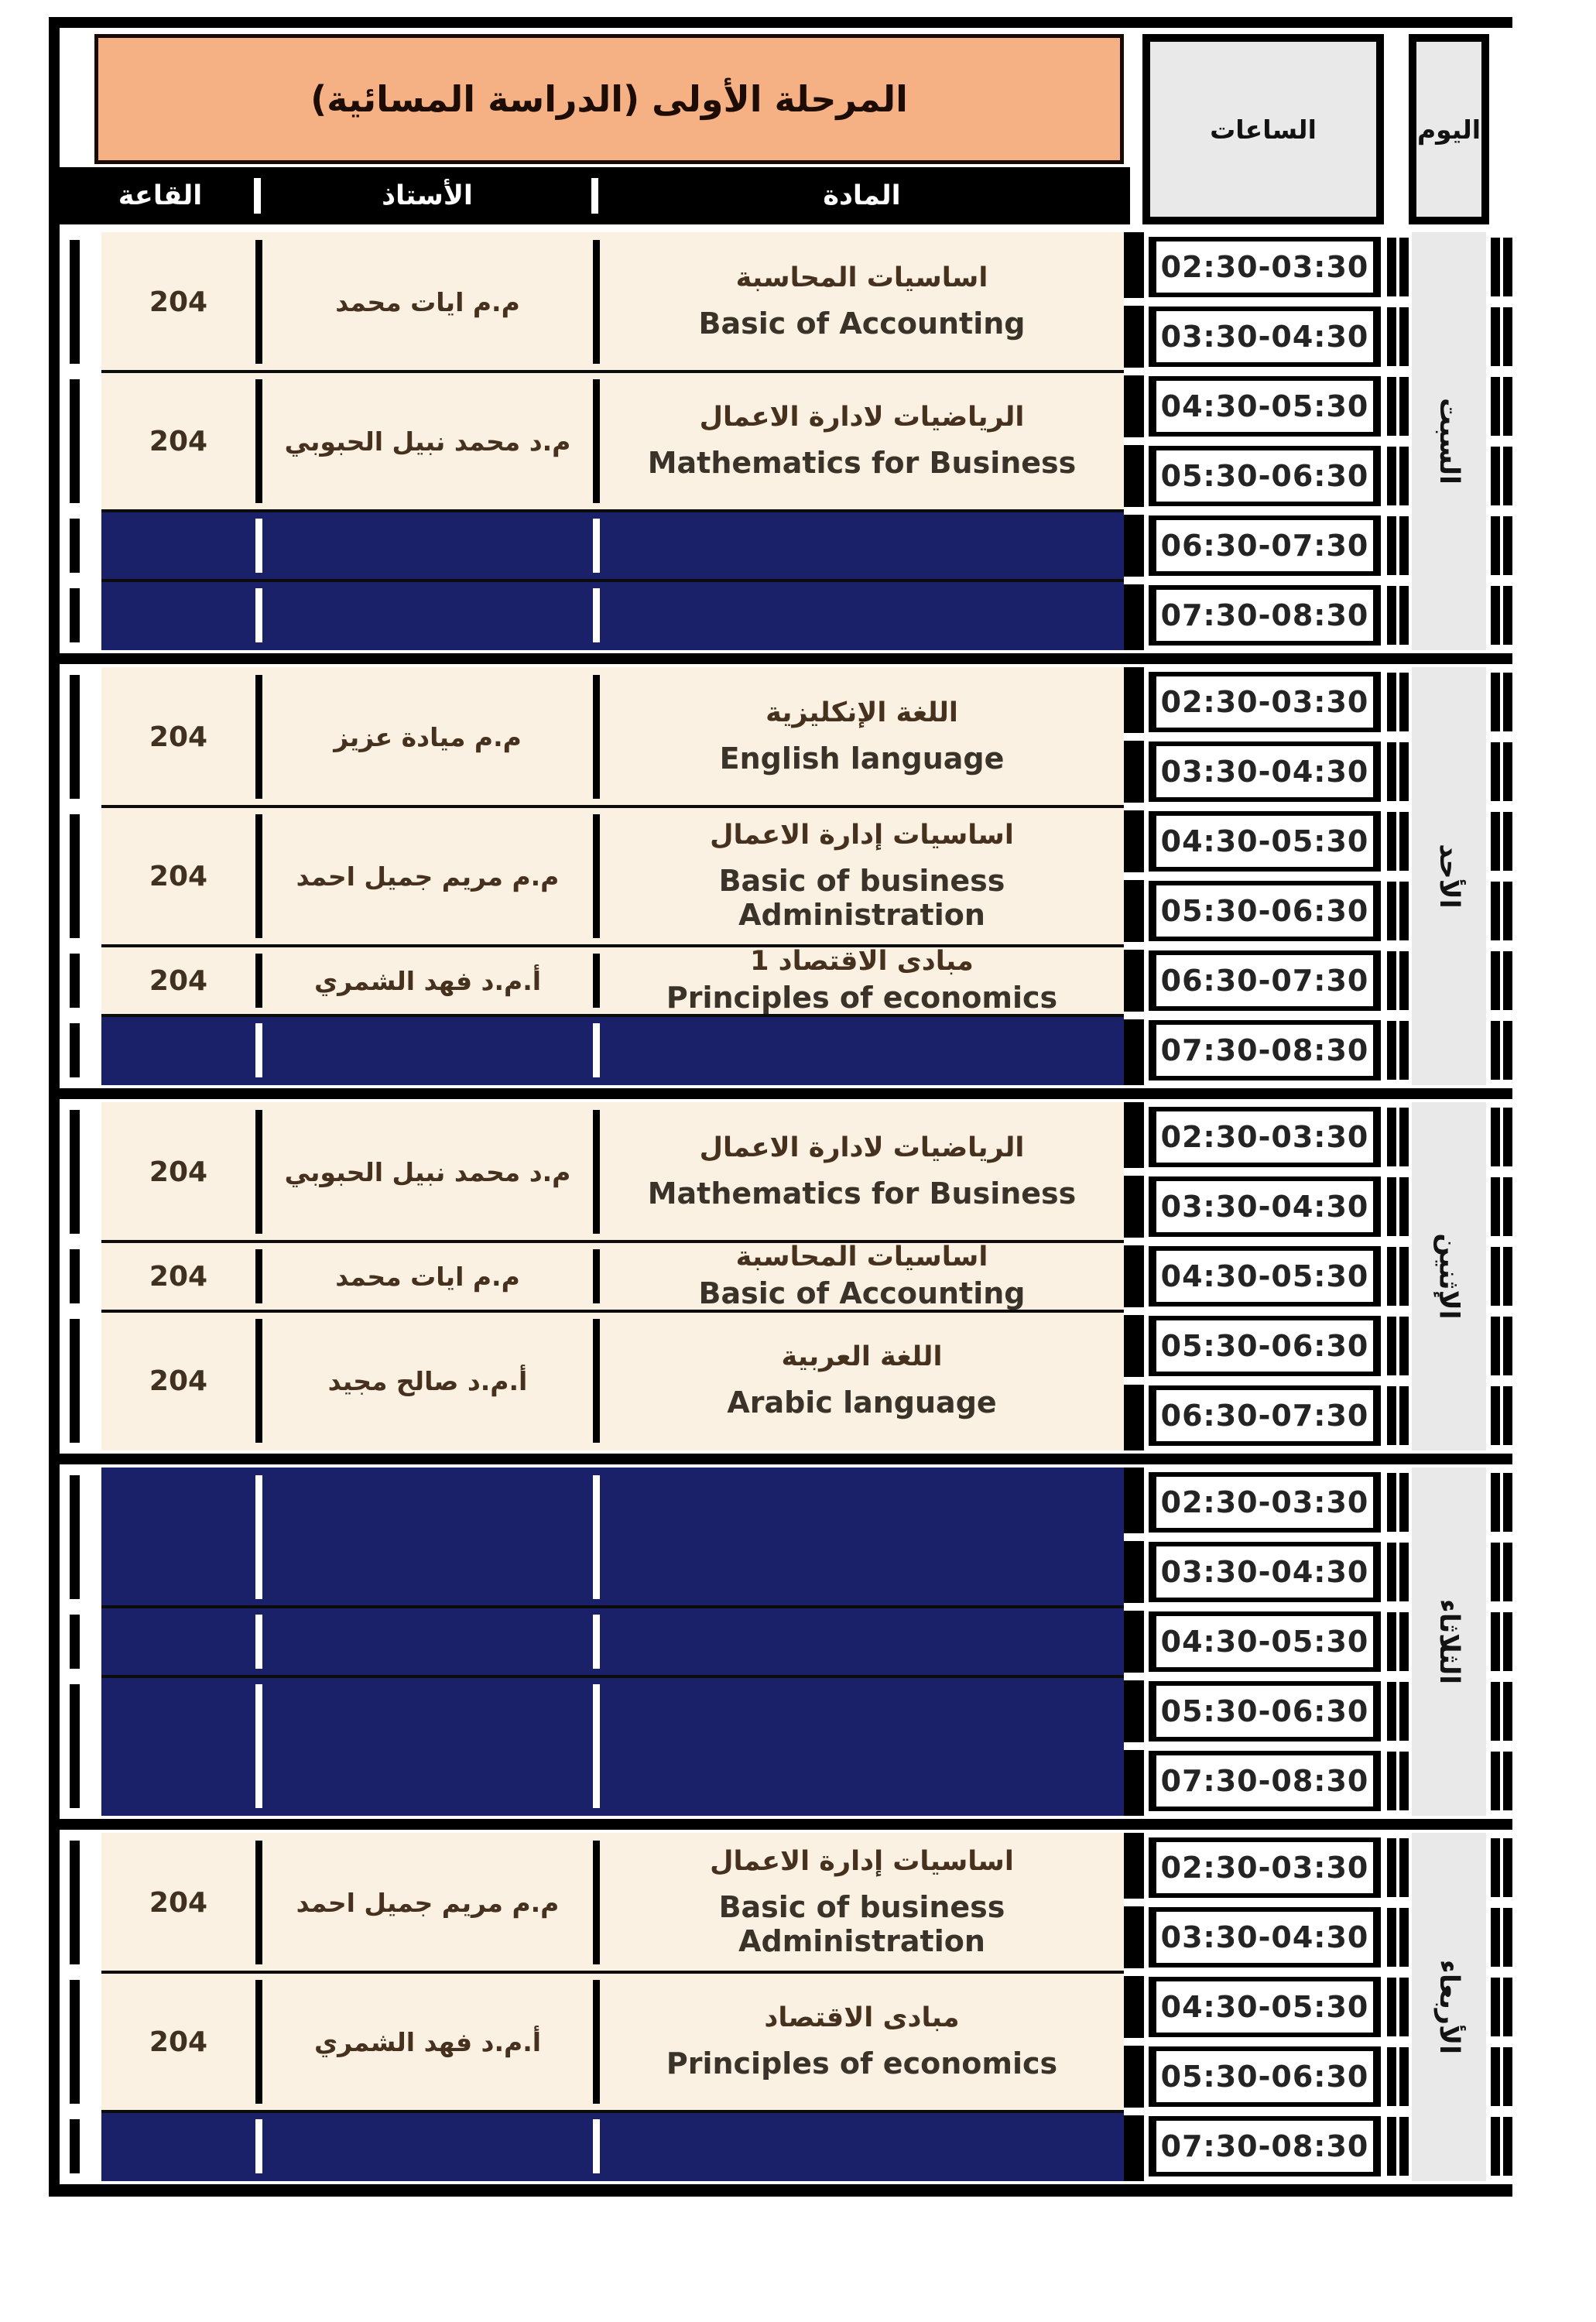  Describe the element at coordinates (1263, 129) in the screenshot. I see `hours-header-cell: الساعات` at that location.